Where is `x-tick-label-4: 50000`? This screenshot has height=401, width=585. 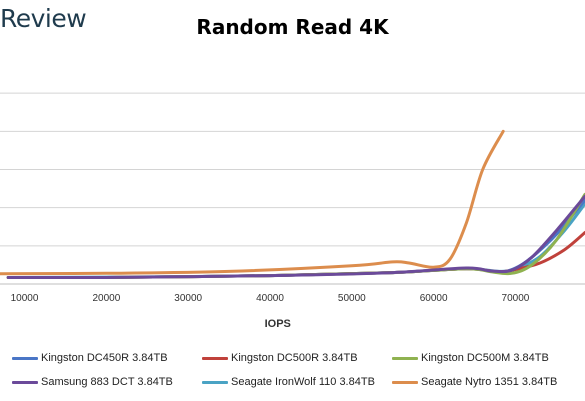
x-tick-label-4: 50000 is located at coordinates (352, 298).